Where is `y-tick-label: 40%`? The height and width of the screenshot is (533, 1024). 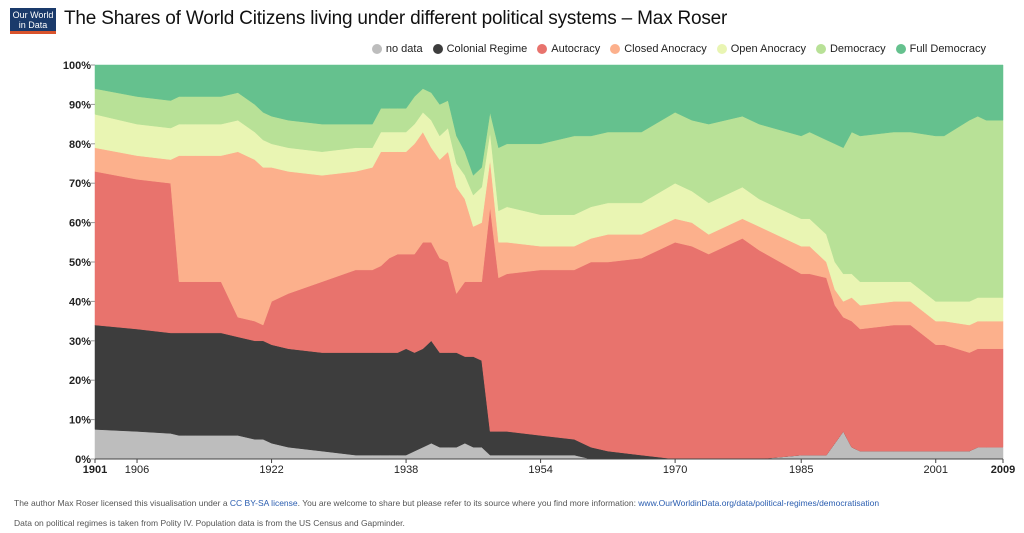
y-tick-label: 40% is located at coordinates (80, 302).